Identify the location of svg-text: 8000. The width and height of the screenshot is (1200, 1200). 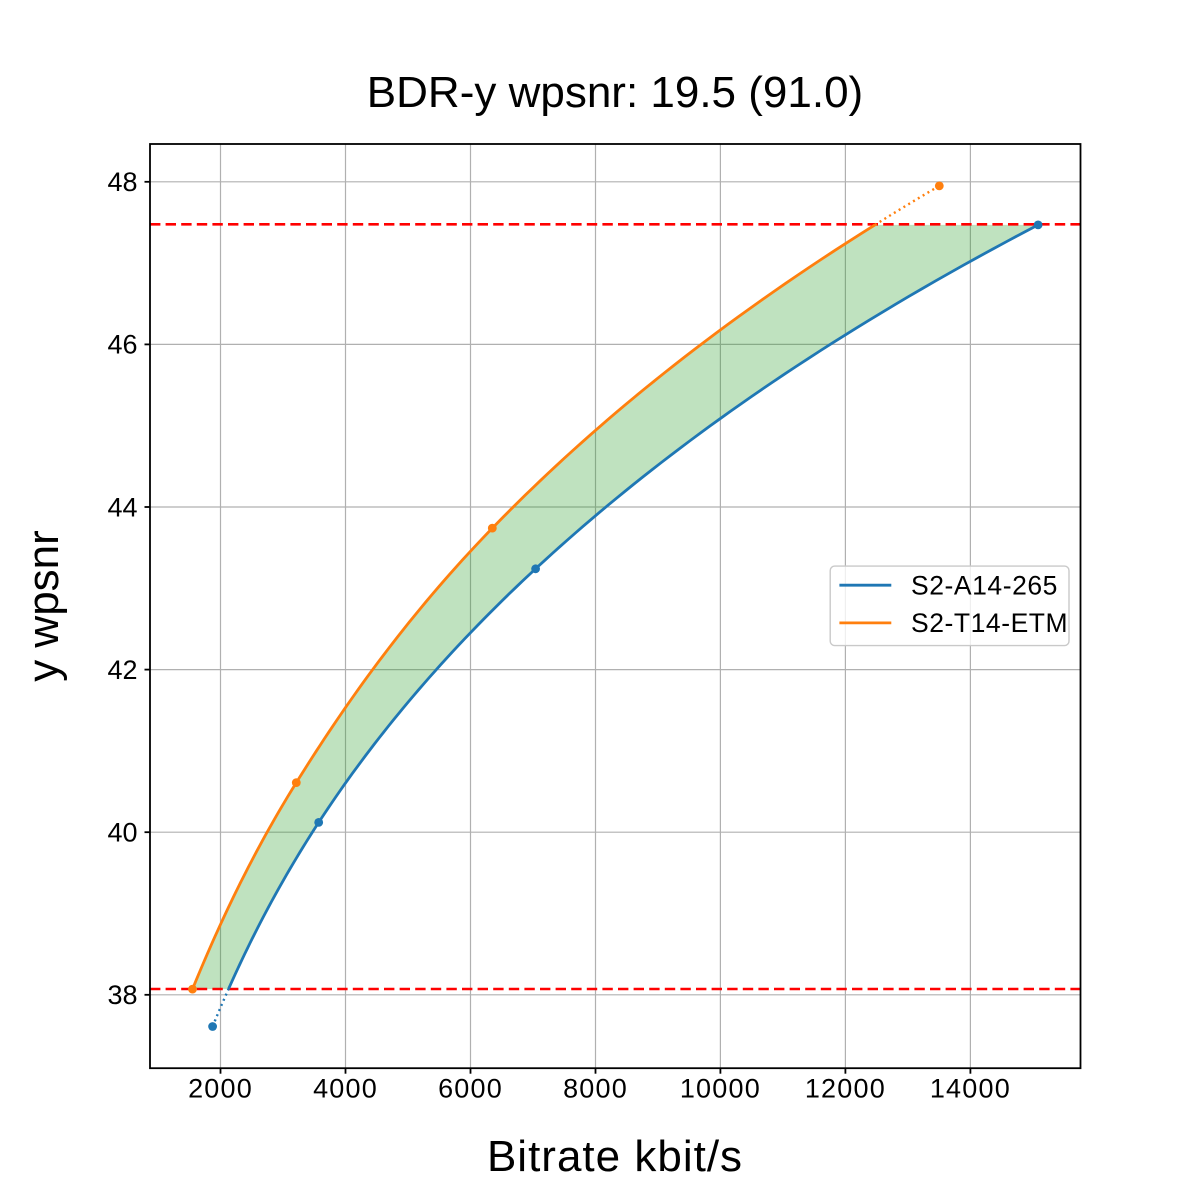
(595, 1089).